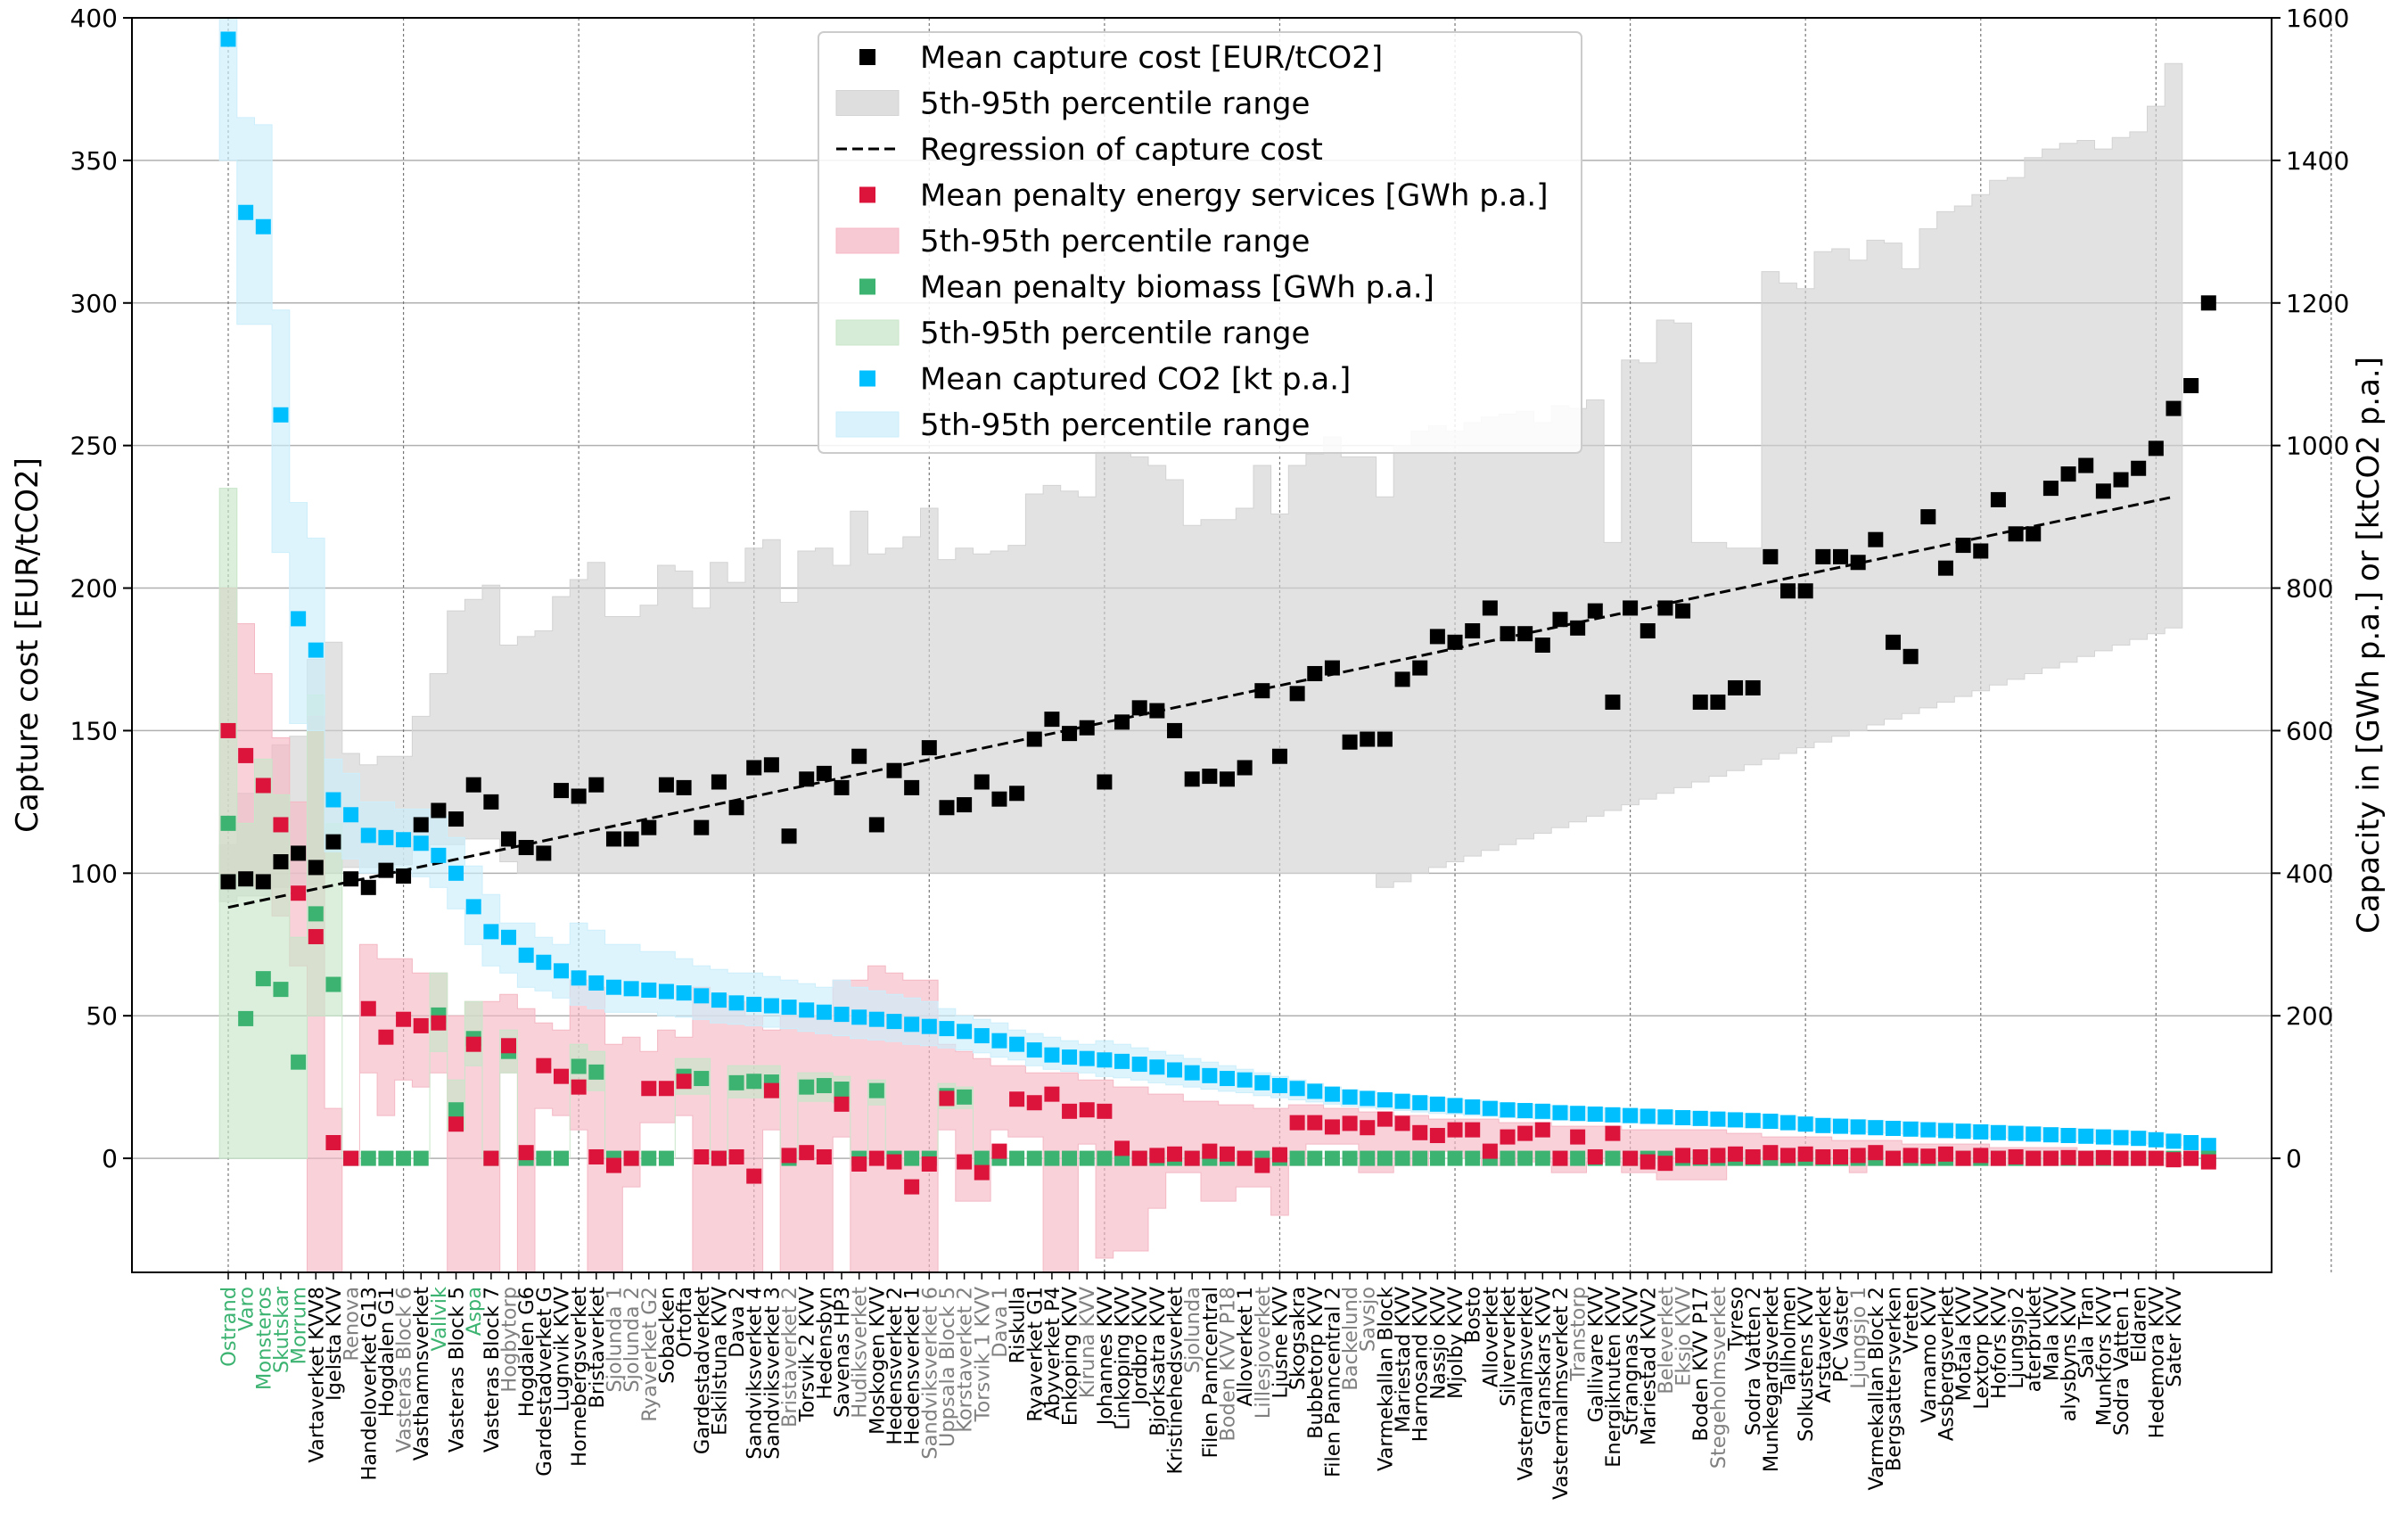 The height and width of the screenshot is (1514, 2408). I want to click on category-label: Vastermalmsverket 2, so click(1561, 1393).